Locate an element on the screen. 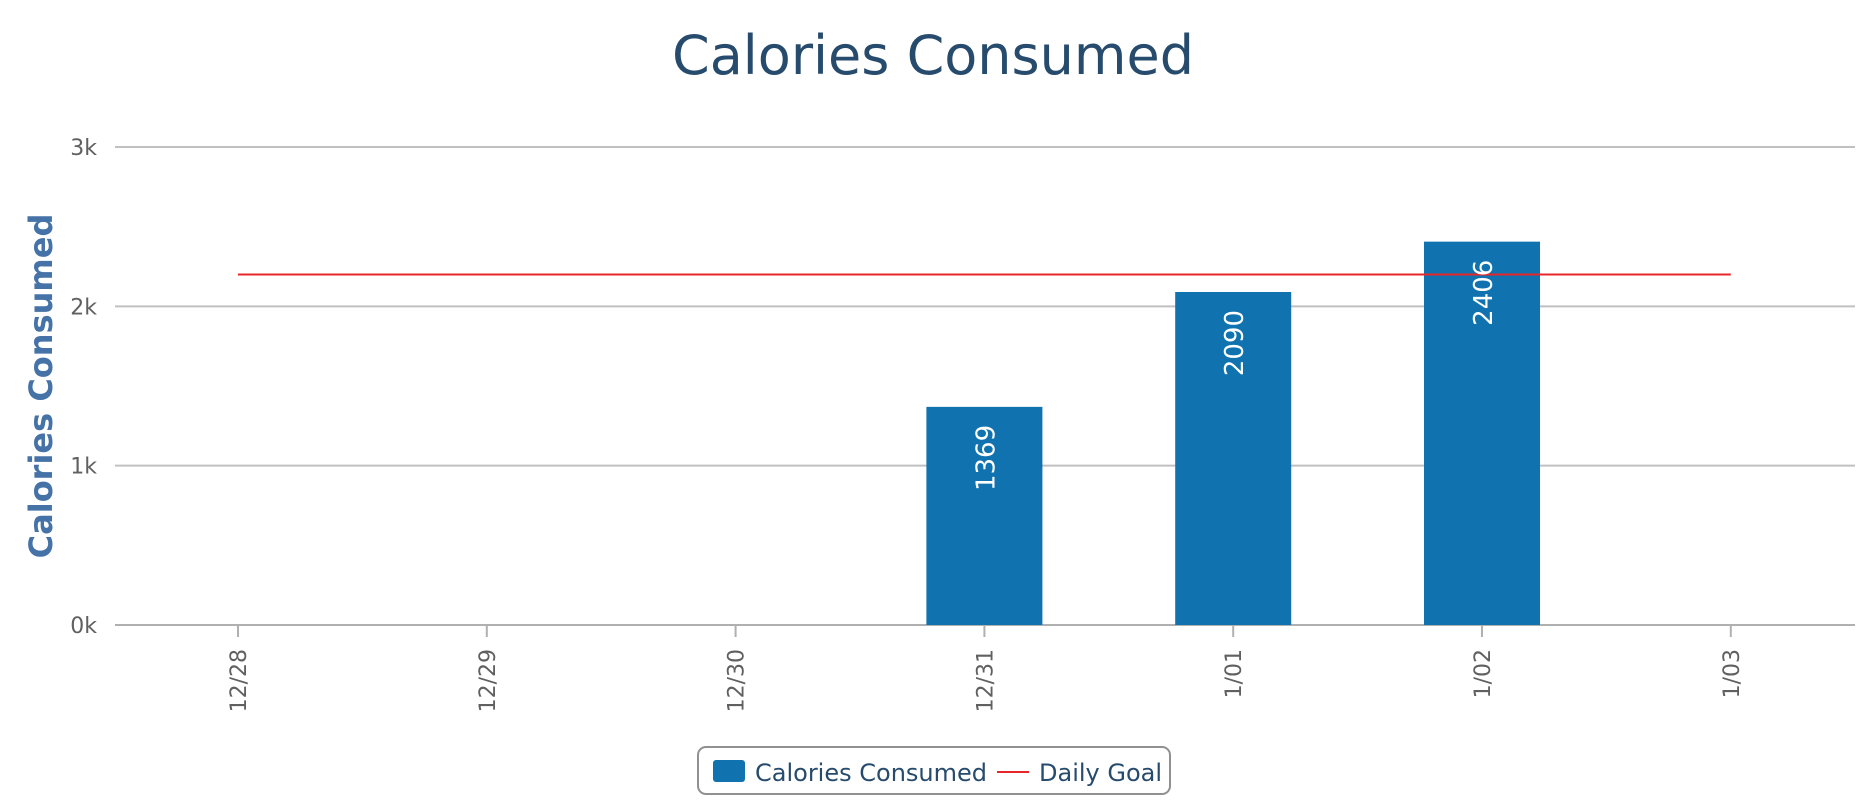 This screenshot has height=800, width=1865. bar-data-label: 2406 is located at coordinates (1484, 293).